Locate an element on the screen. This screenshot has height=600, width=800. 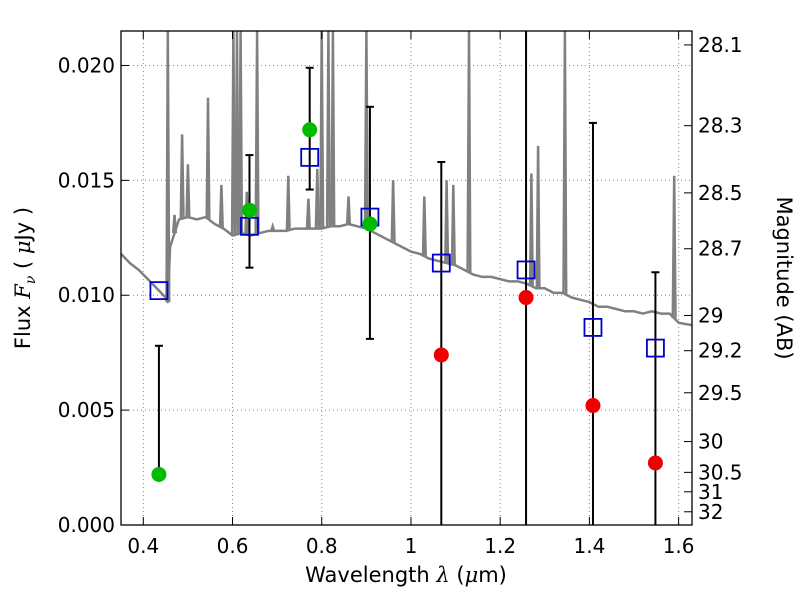
y2-tick-label: 30 is located at coordinates (710, 442).